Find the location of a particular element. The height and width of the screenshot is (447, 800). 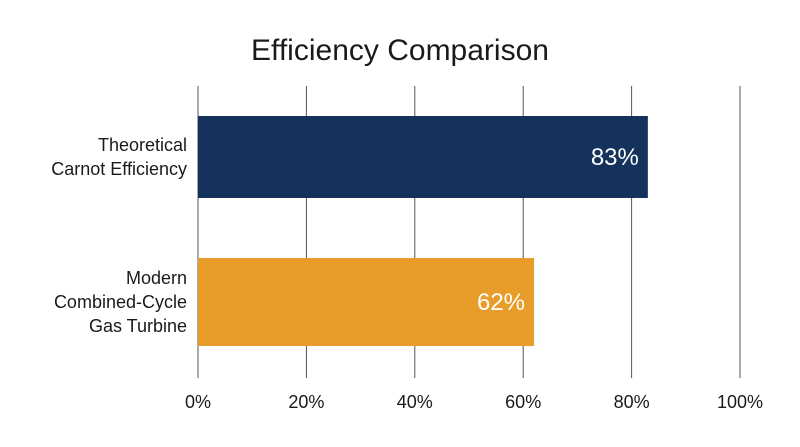

x-tick-label: 80% is located at coordinates (632, 402).